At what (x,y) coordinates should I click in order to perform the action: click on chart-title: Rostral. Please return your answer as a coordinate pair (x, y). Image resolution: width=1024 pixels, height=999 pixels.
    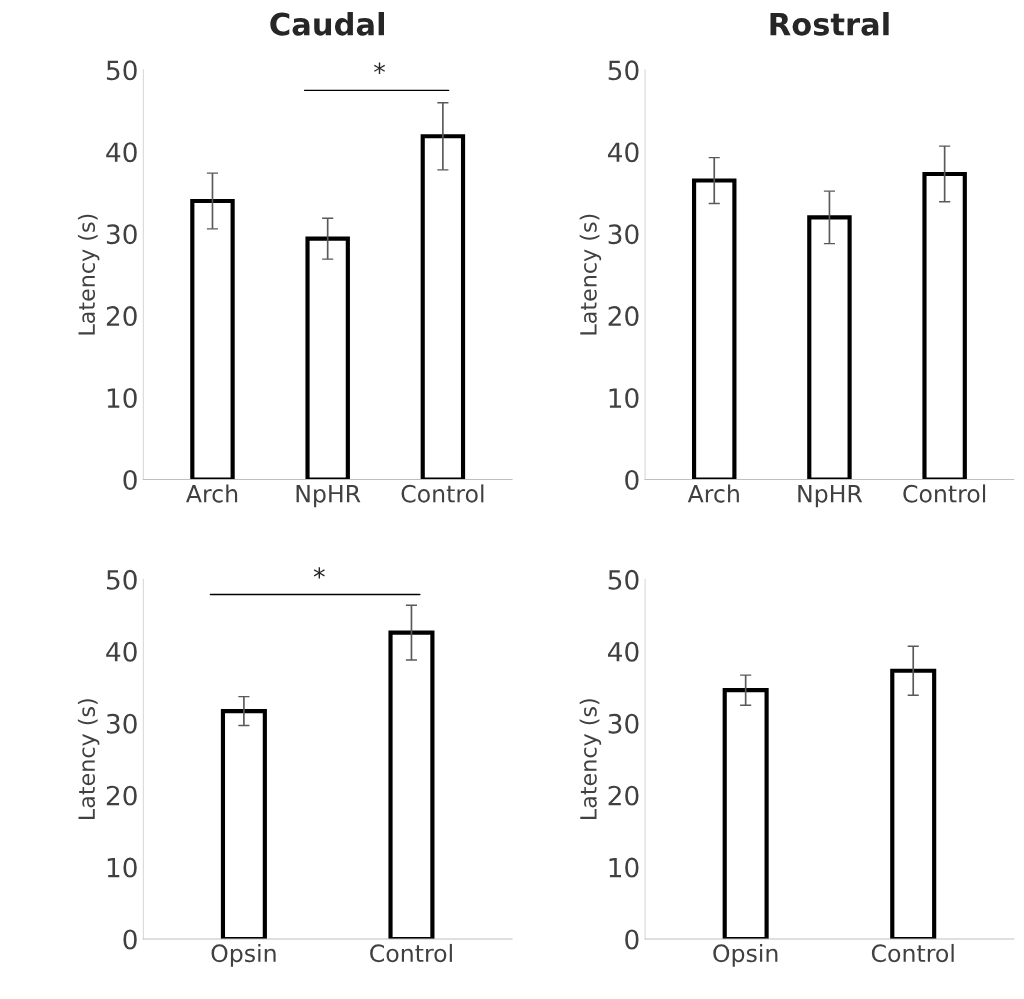
    Looking at the image, I should click on (829, 23).